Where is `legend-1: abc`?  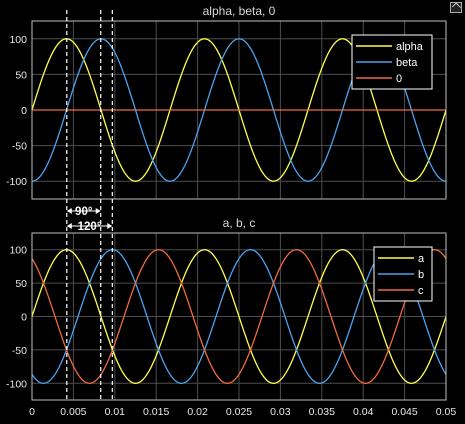 legend-1: abc is located at coordinates (403, 274).